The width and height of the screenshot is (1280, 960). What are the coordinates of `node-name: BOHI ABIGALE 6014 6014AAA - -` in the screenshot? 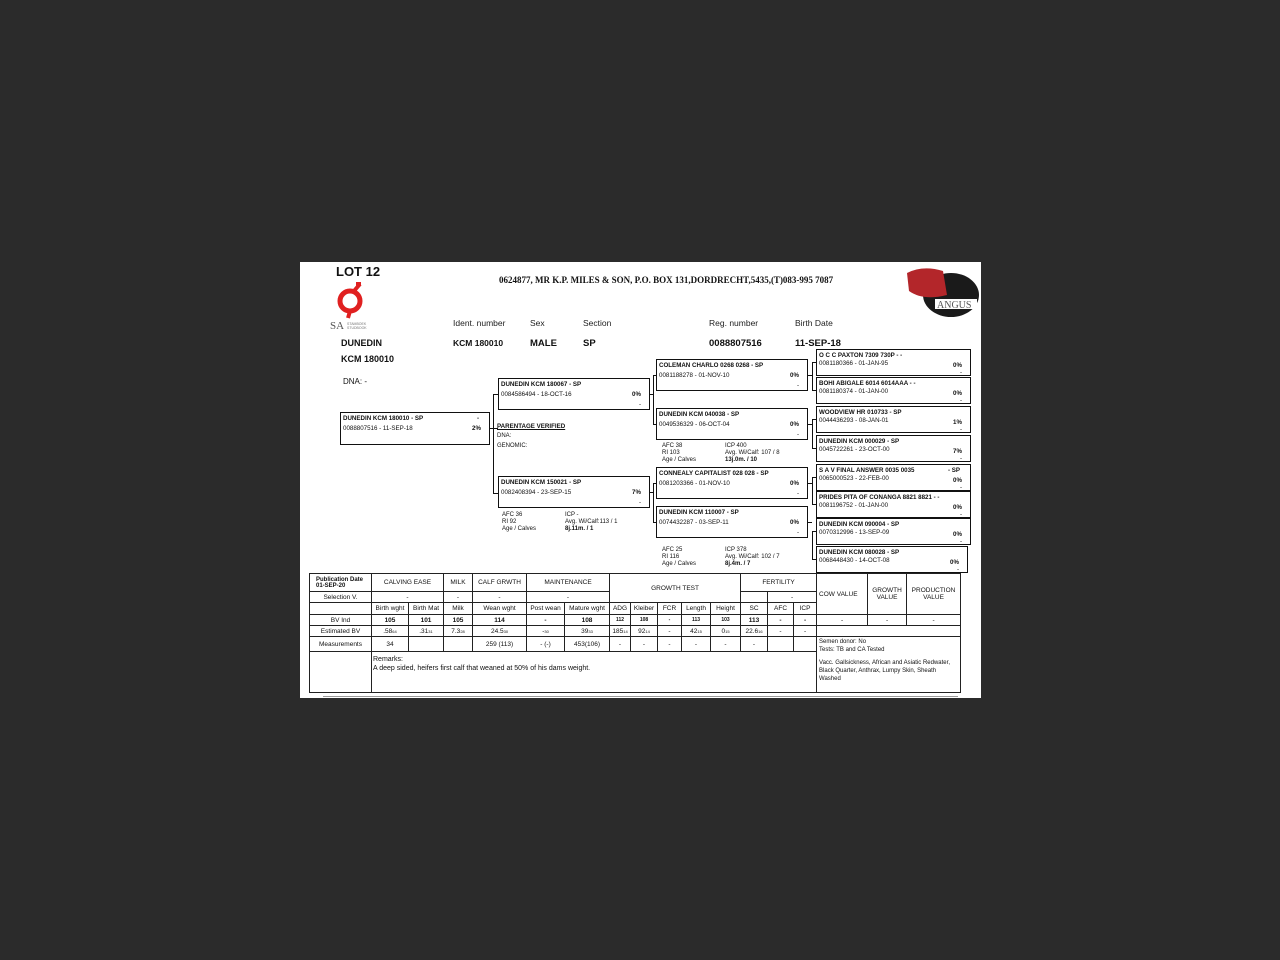 It's located at (867, 383).